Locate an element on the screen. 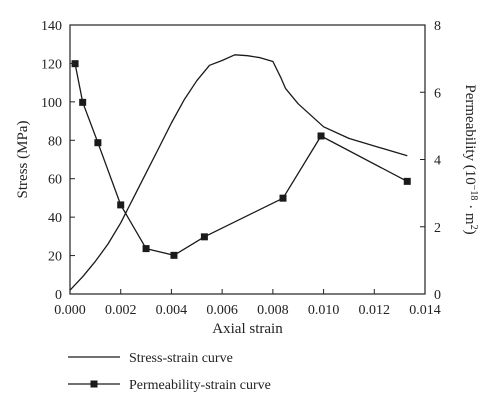  x-tick-label: 0.014 is located at coordinates (425, 310).